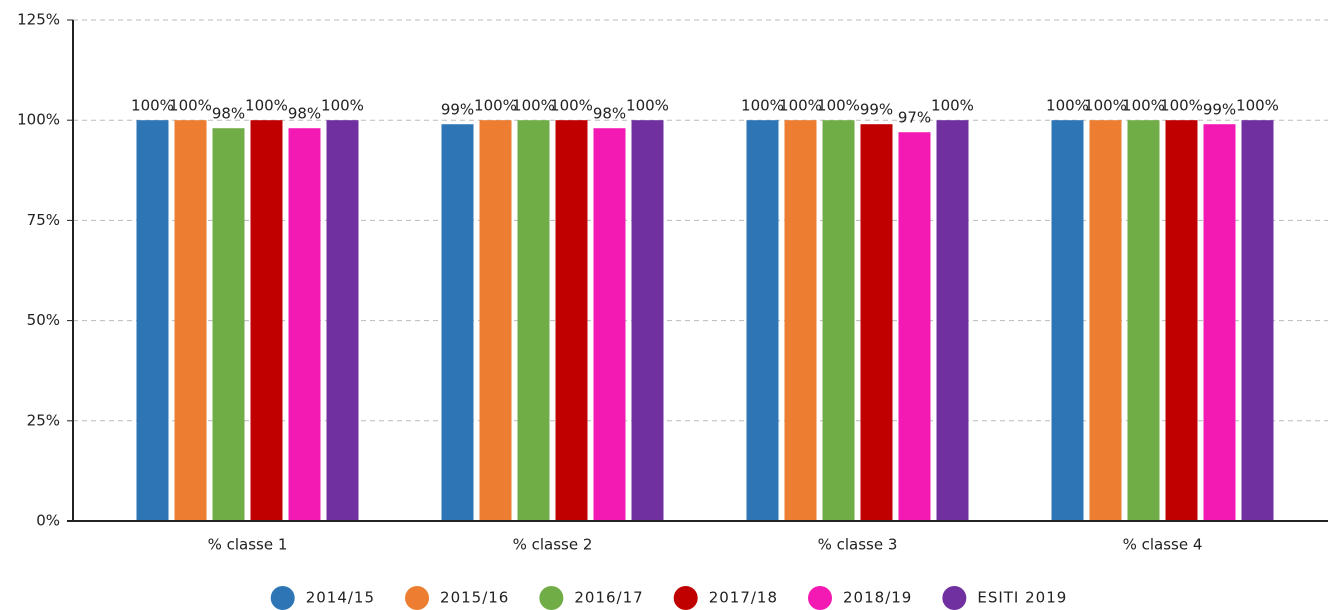  I want to click on x-tick-label: % classe 1, so click(248, 545).